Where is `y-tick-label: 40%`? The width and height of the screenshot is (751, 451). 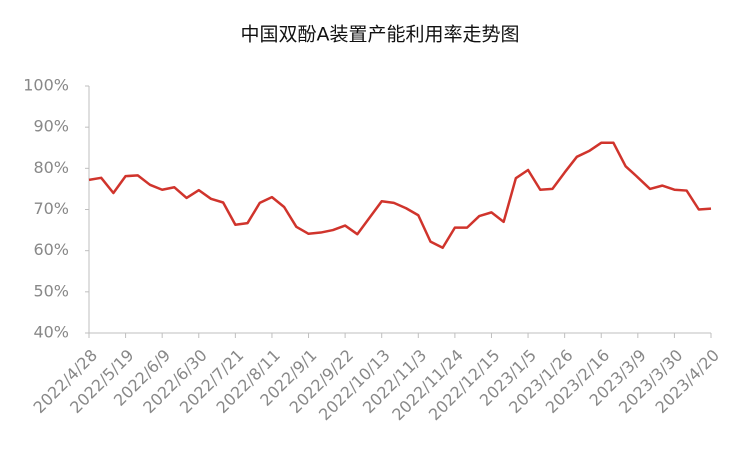
y-tick-label: 40% is located at coordinates (51, 332).